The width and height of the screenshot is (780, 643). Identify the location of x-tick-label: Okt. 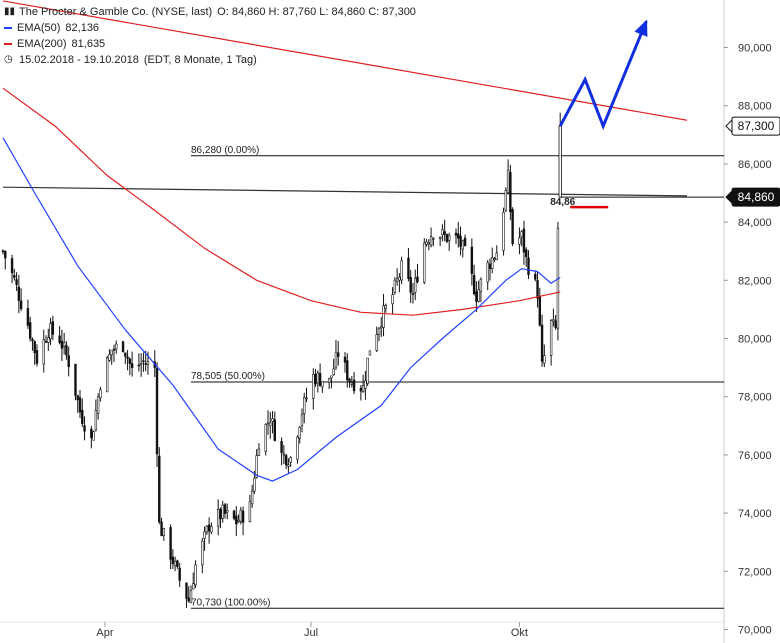
(519, 633).